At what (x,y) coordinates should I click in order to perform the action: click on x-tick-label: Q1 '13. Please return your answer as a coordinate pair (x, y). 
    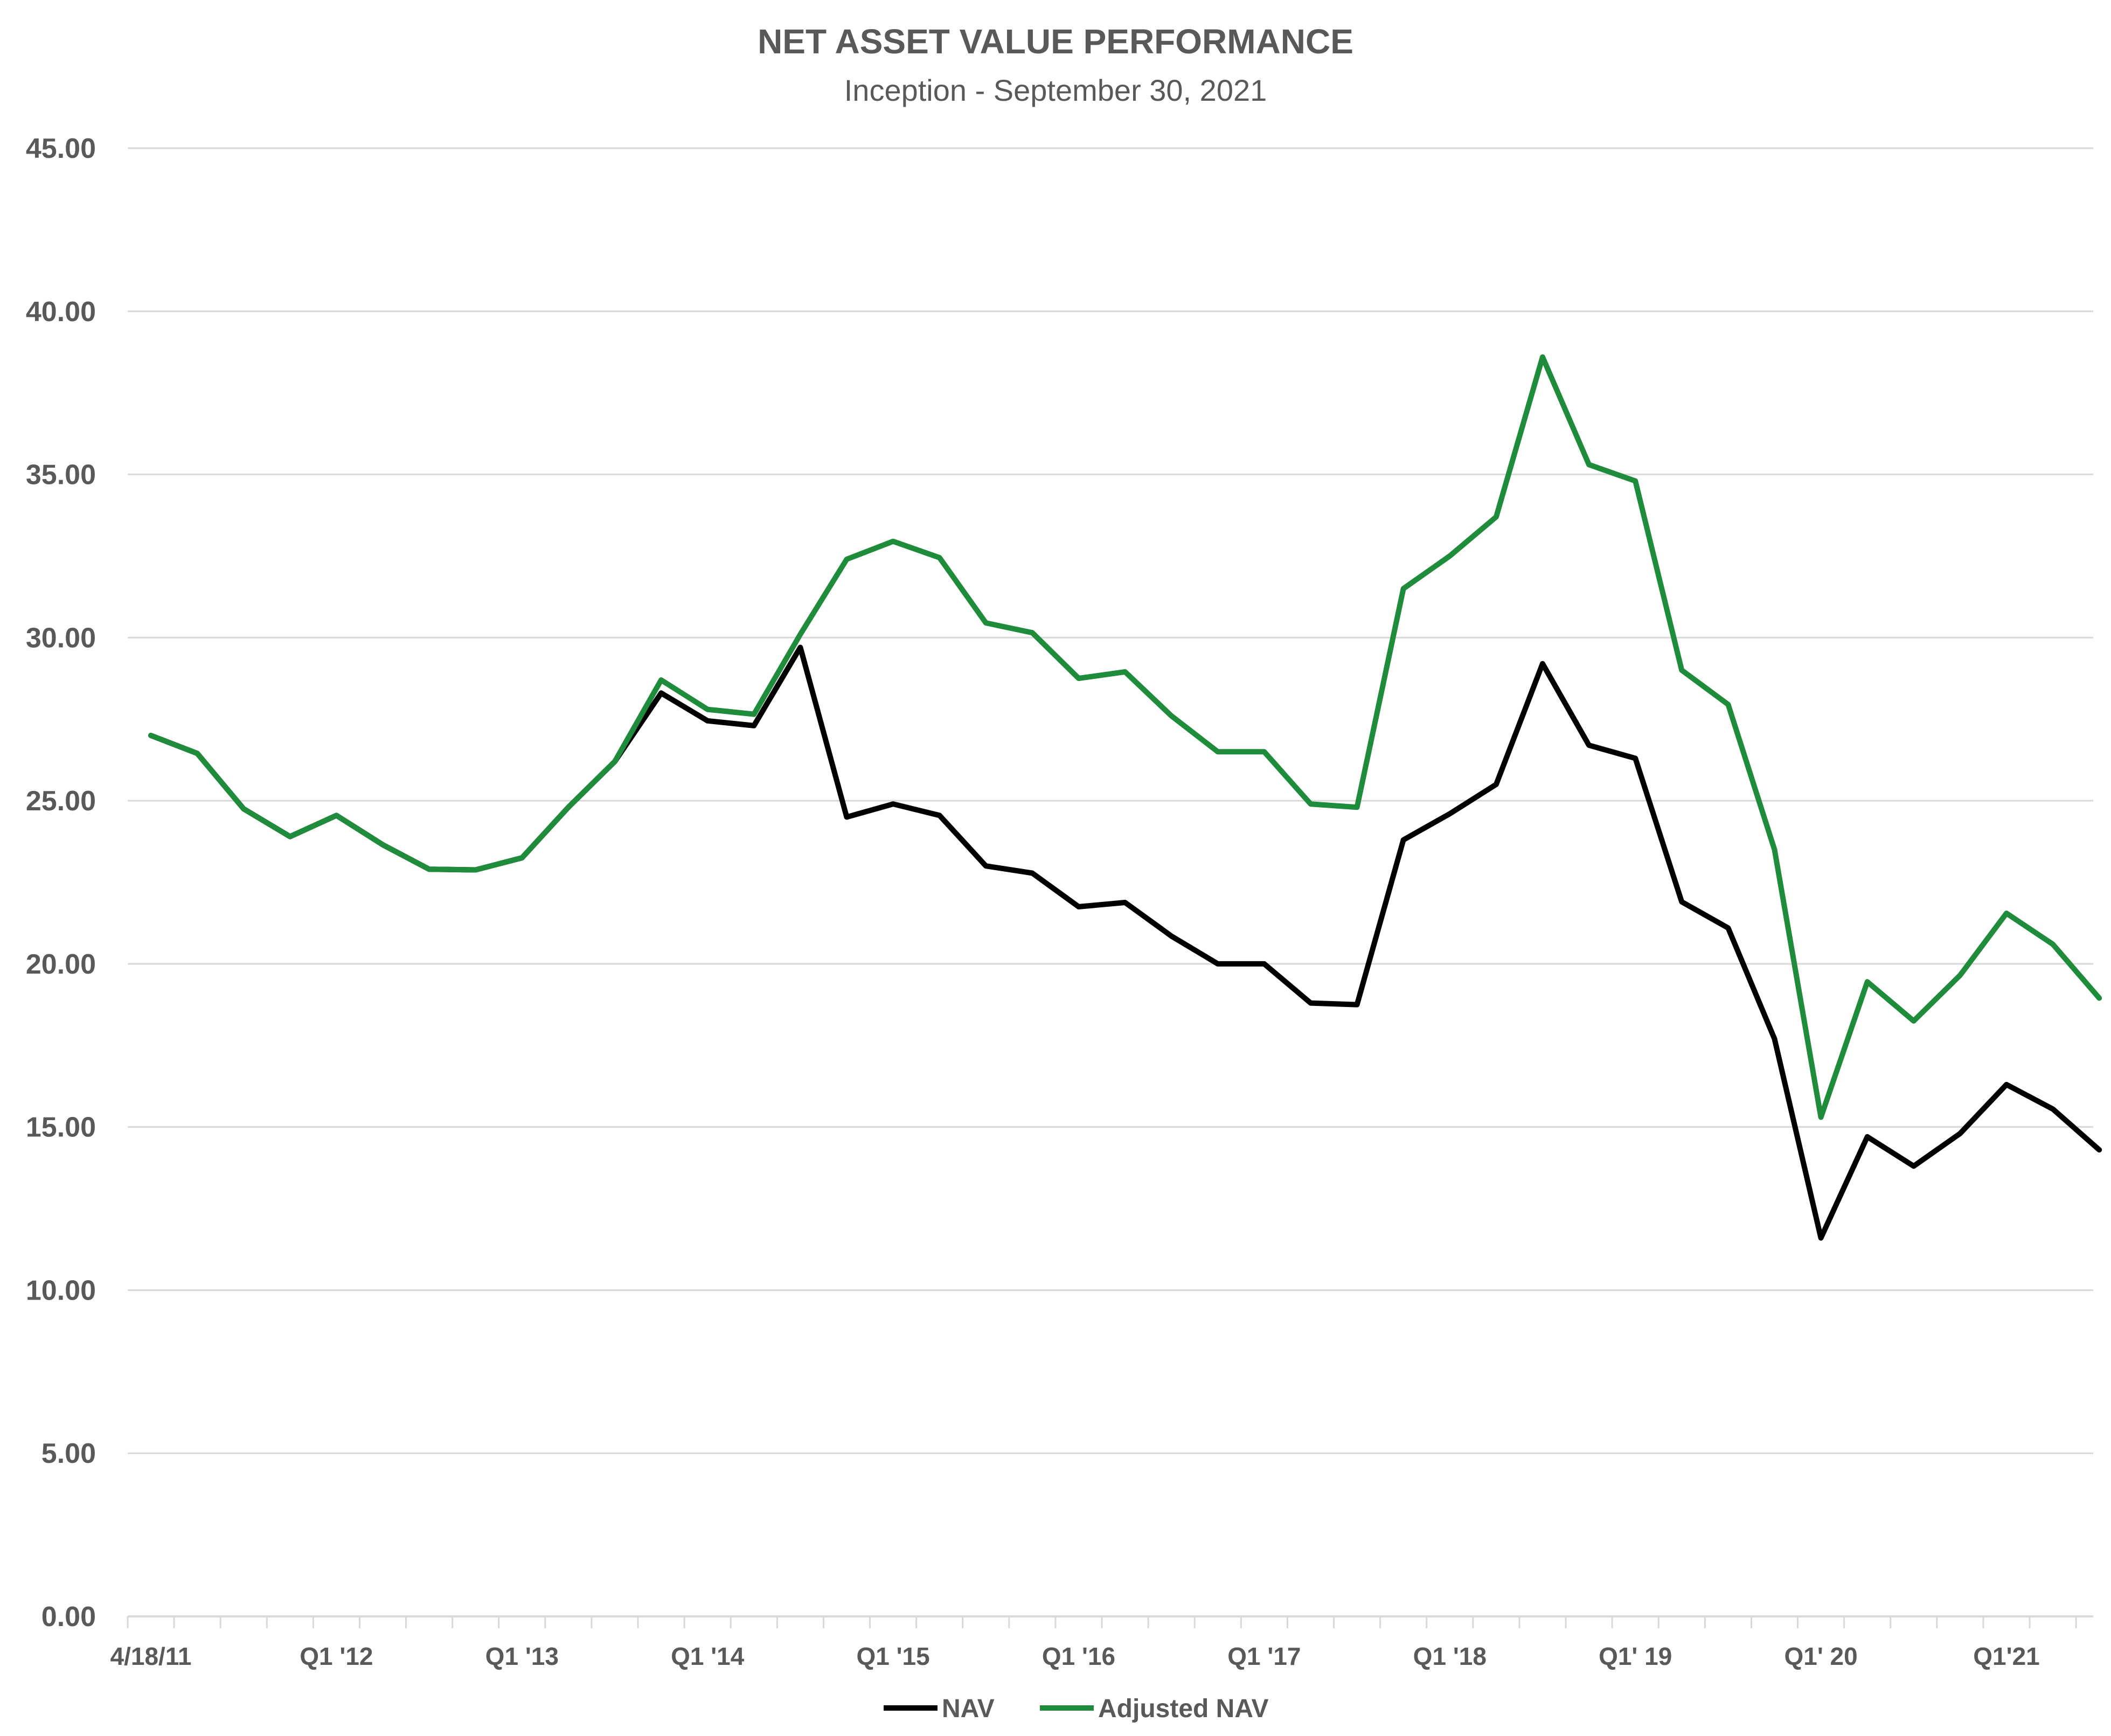
    Looking at the image, I should click on (522, 1656).